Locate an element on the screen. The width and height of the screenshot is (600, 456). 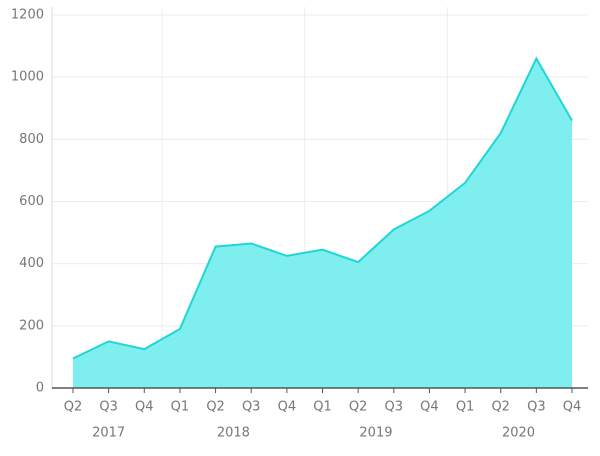
y-tick-label: 400 is located at coordinates (31, 263).